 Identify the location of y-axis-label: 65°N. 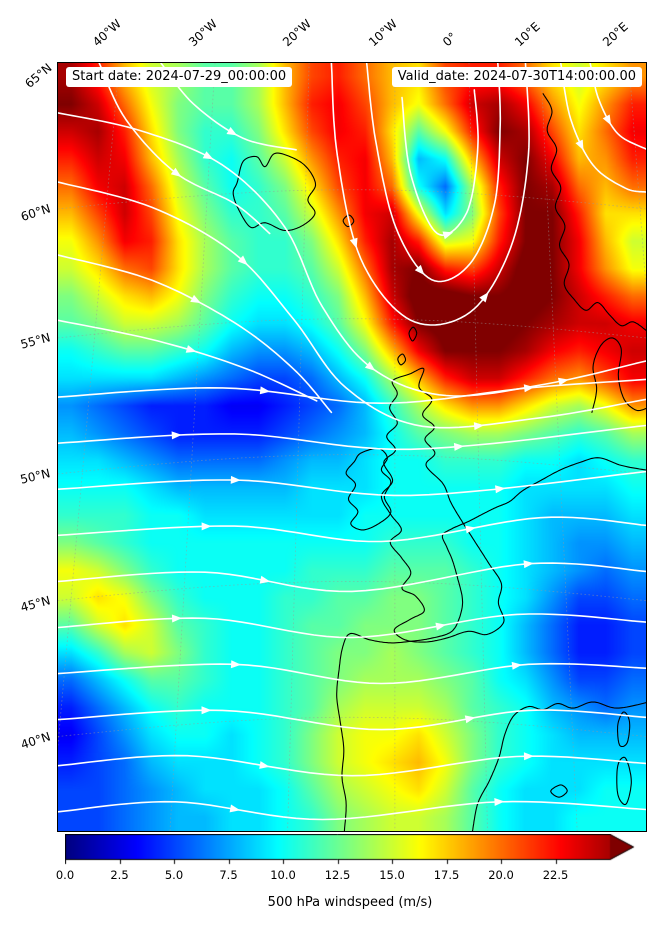
(38, 75).